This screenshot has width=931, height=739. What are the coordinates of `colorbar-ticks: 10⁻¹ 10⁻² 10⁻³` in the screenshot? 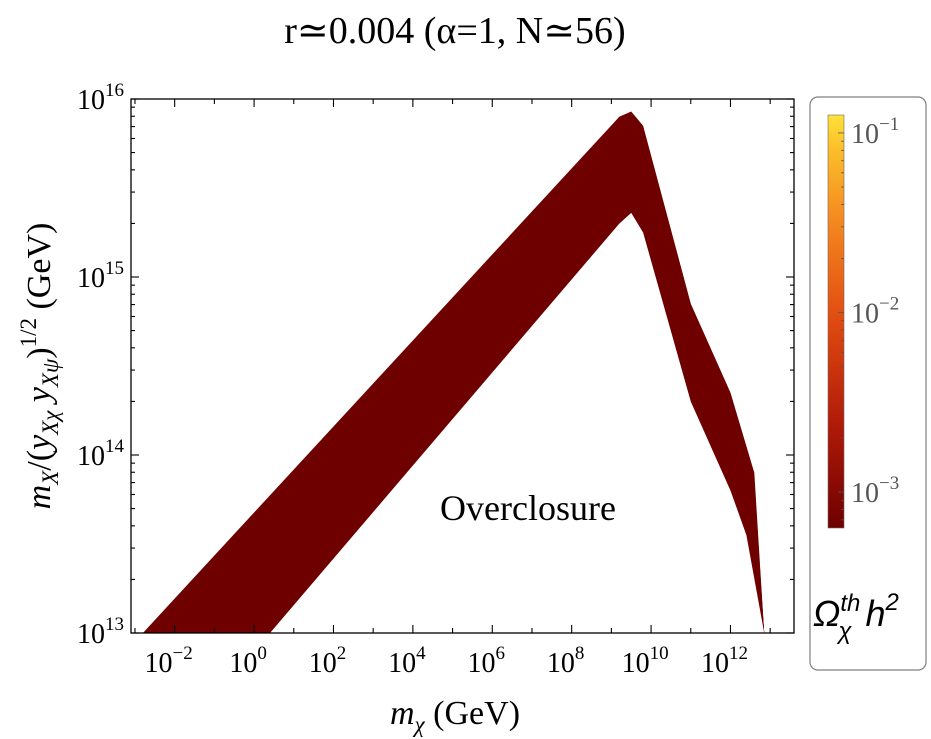 It's located at (868, 317).